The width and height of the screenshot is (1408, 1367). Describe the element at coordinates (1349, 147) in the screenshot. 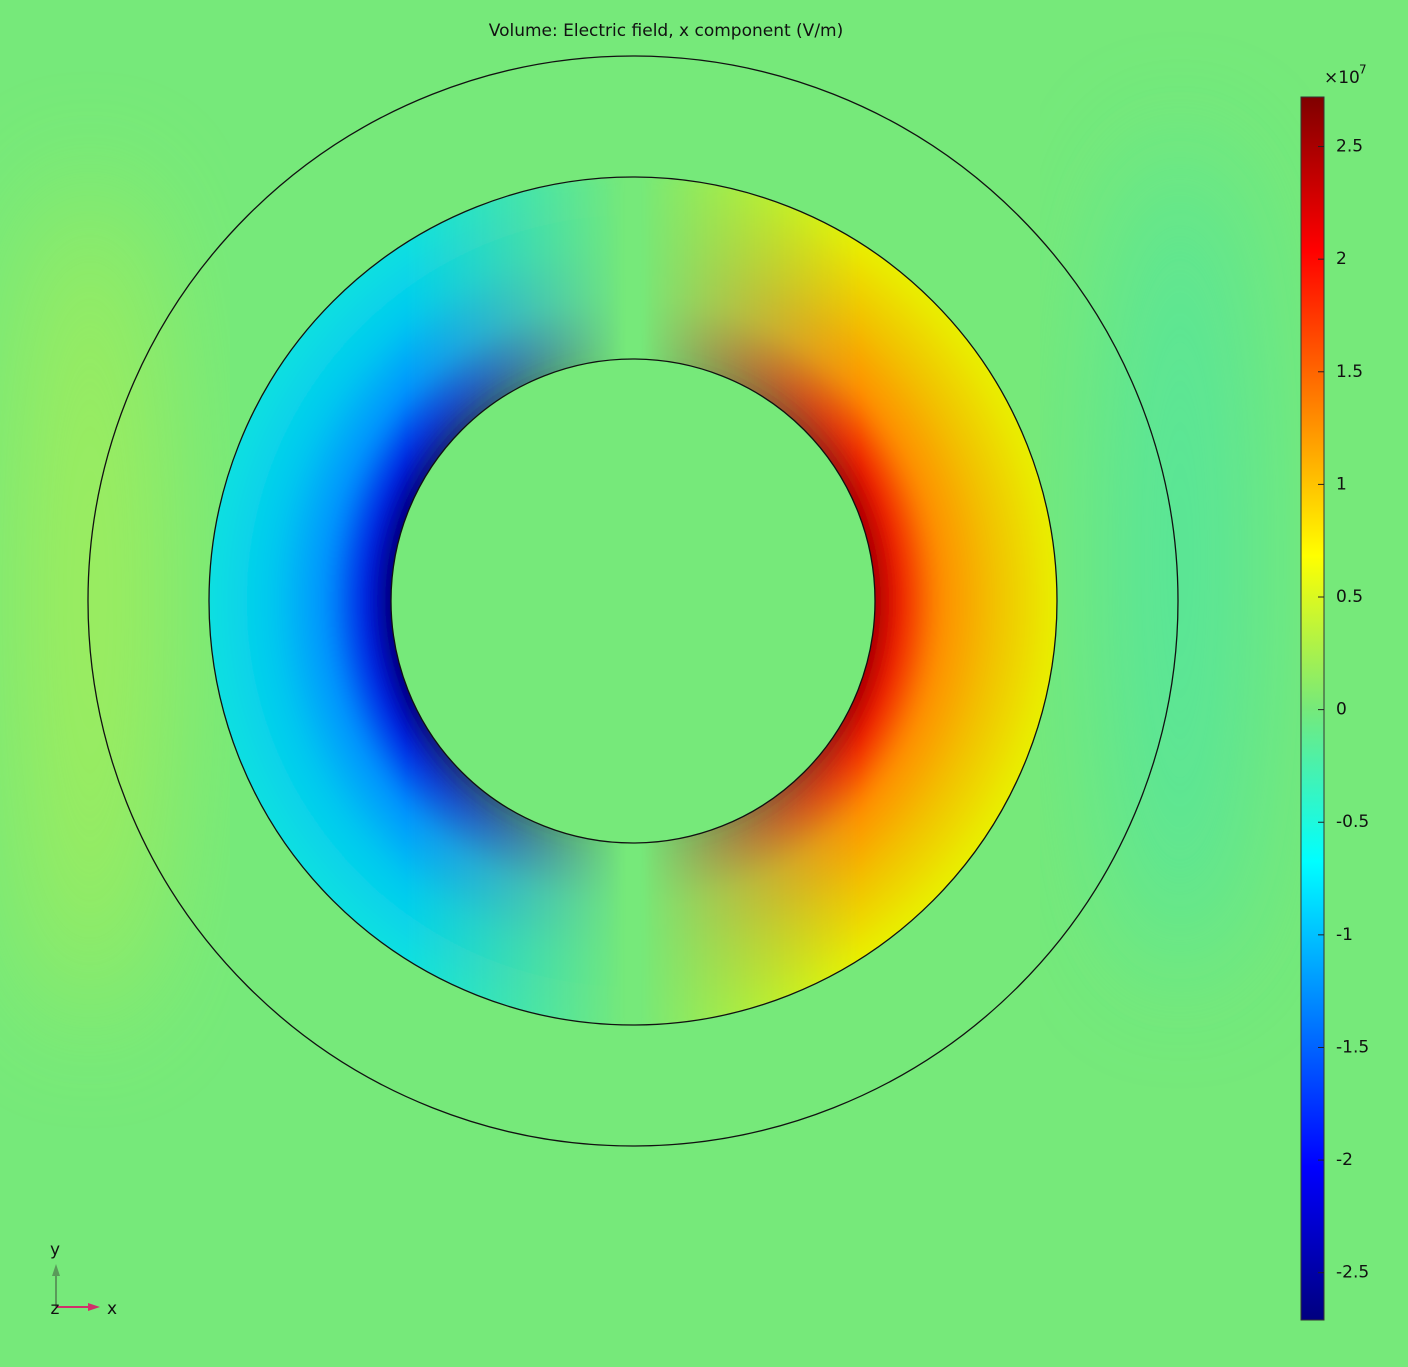

I see `colorbar-tick-label: 2.5` at that location.